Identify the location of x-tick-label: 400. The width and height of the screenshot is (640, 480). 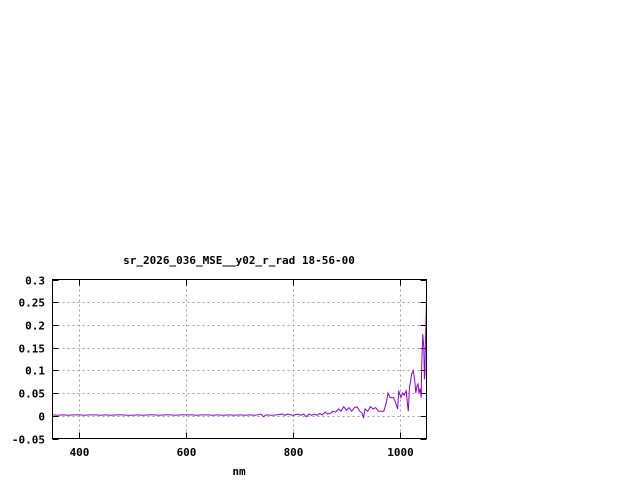
(80, 452).